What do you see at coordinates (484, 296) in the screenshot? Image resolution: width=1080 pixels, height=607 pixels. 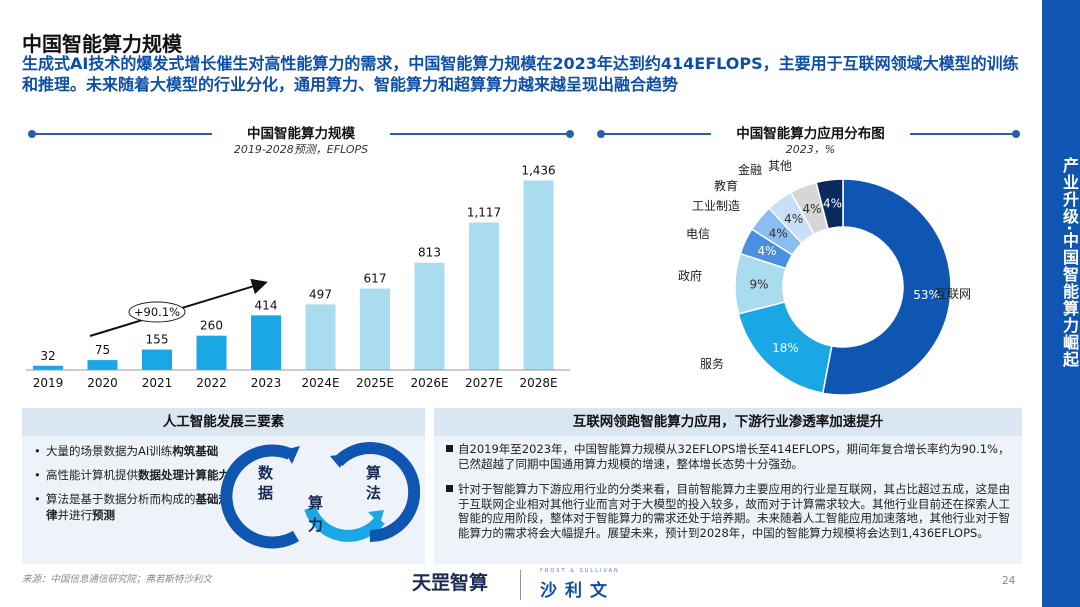 I see `bar-2027E` at bounding box center [484, 296].